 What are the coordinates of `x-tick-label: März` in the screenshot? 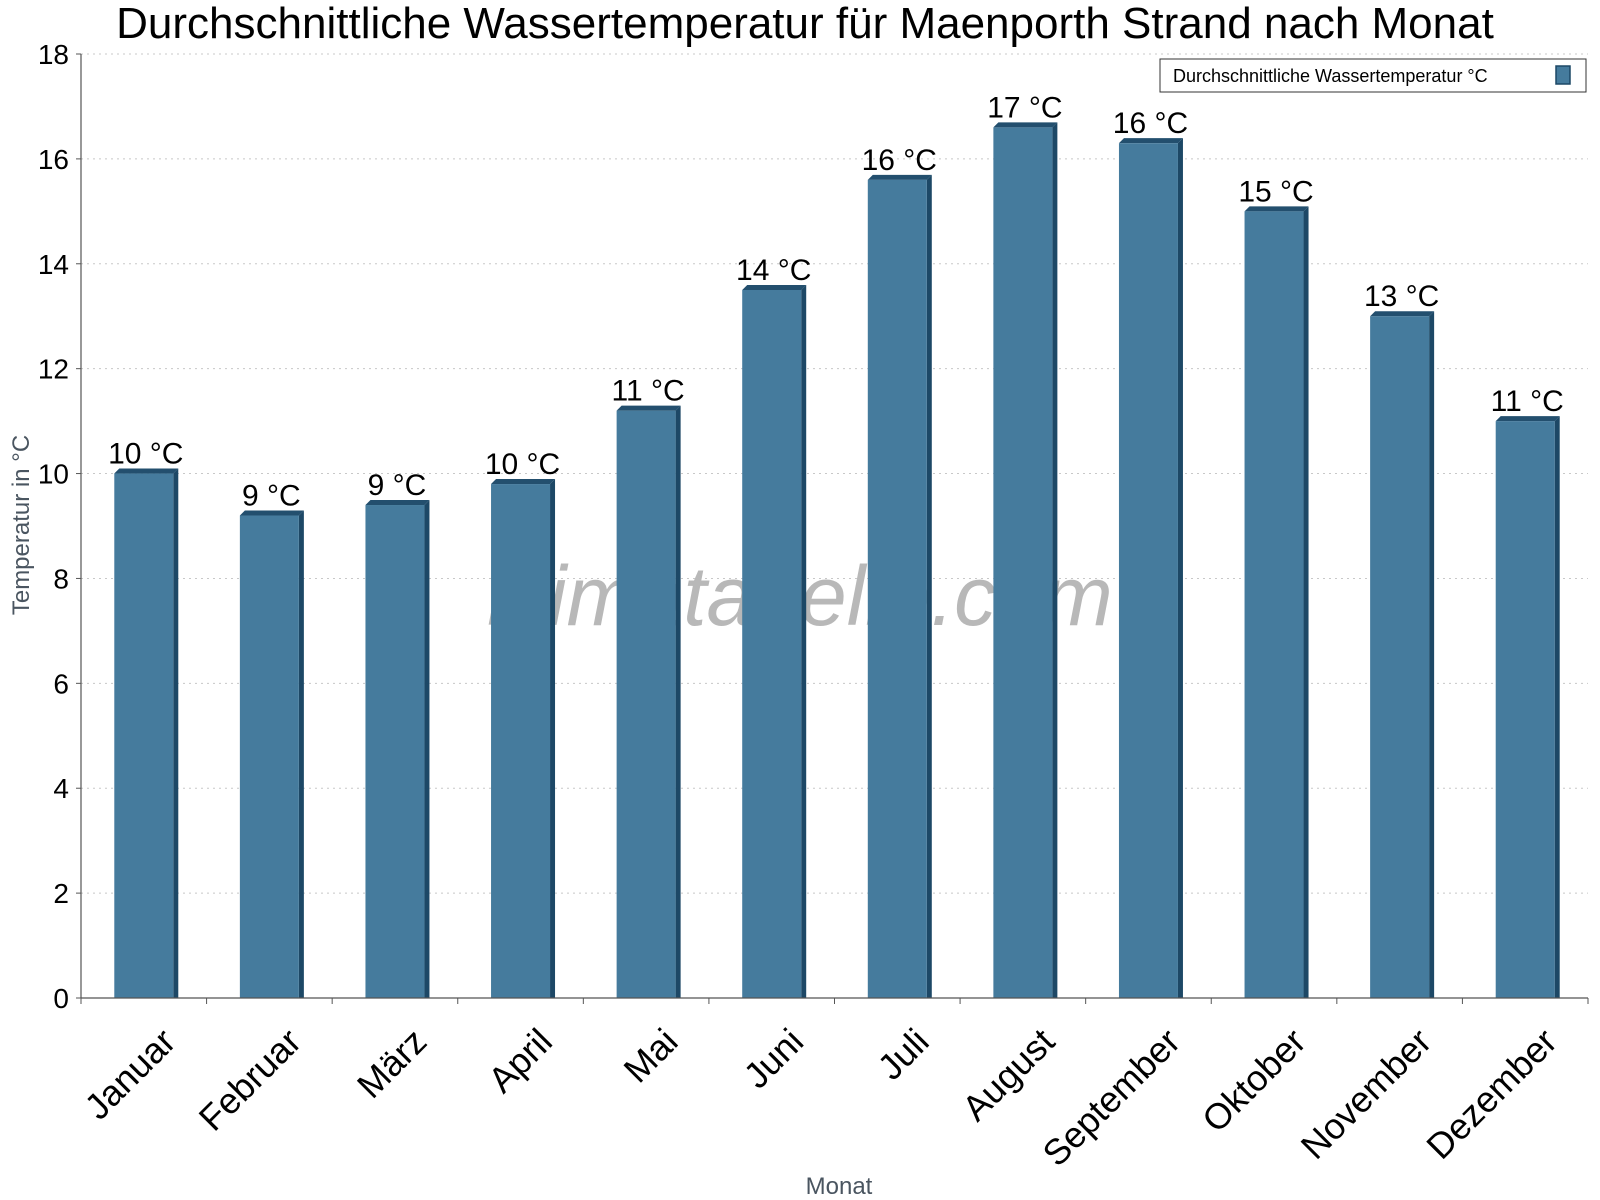 It's located at (392, 1063).